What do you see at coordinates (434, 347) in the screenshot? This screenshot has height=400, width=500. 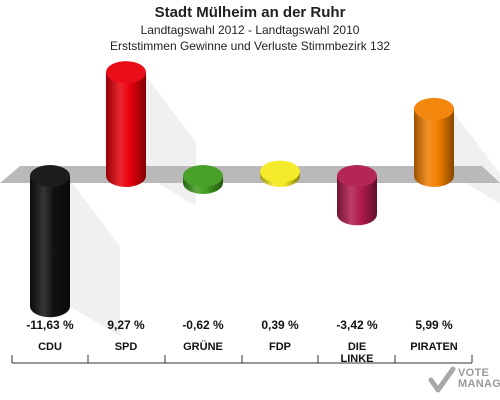 I see `category-label-piraten: PIRATEN` at bounding box center [434, 347].